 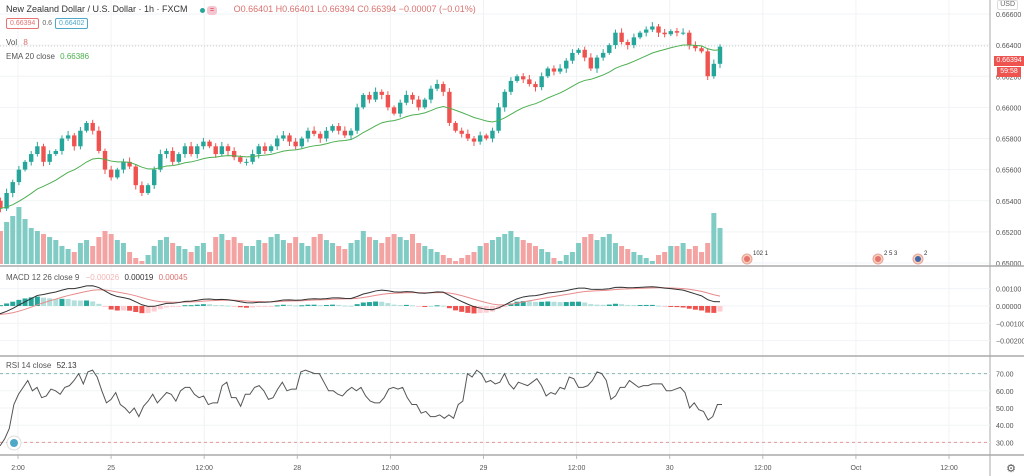 I want to click on ema-legend: EMA 20 close 0.66386, so click(x=47, y=56).